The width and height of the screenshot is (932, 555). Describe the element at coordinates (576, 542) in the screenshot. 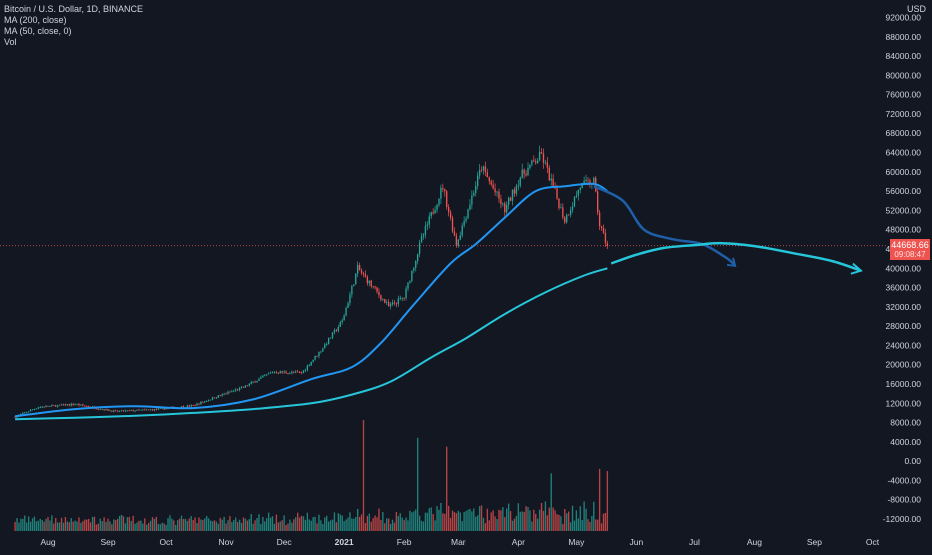

I see `time-tick-label: May` at that location.